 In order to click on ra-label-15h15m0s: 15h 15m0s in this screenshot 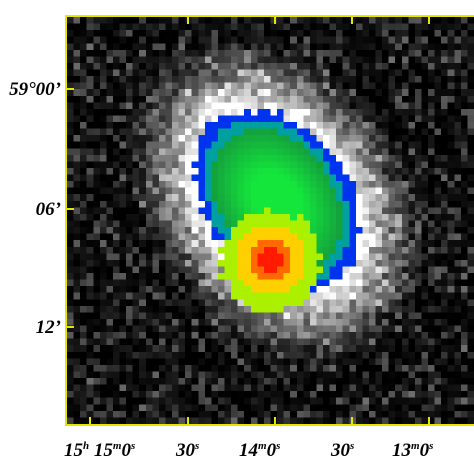, I will do `click(100, 450)`.